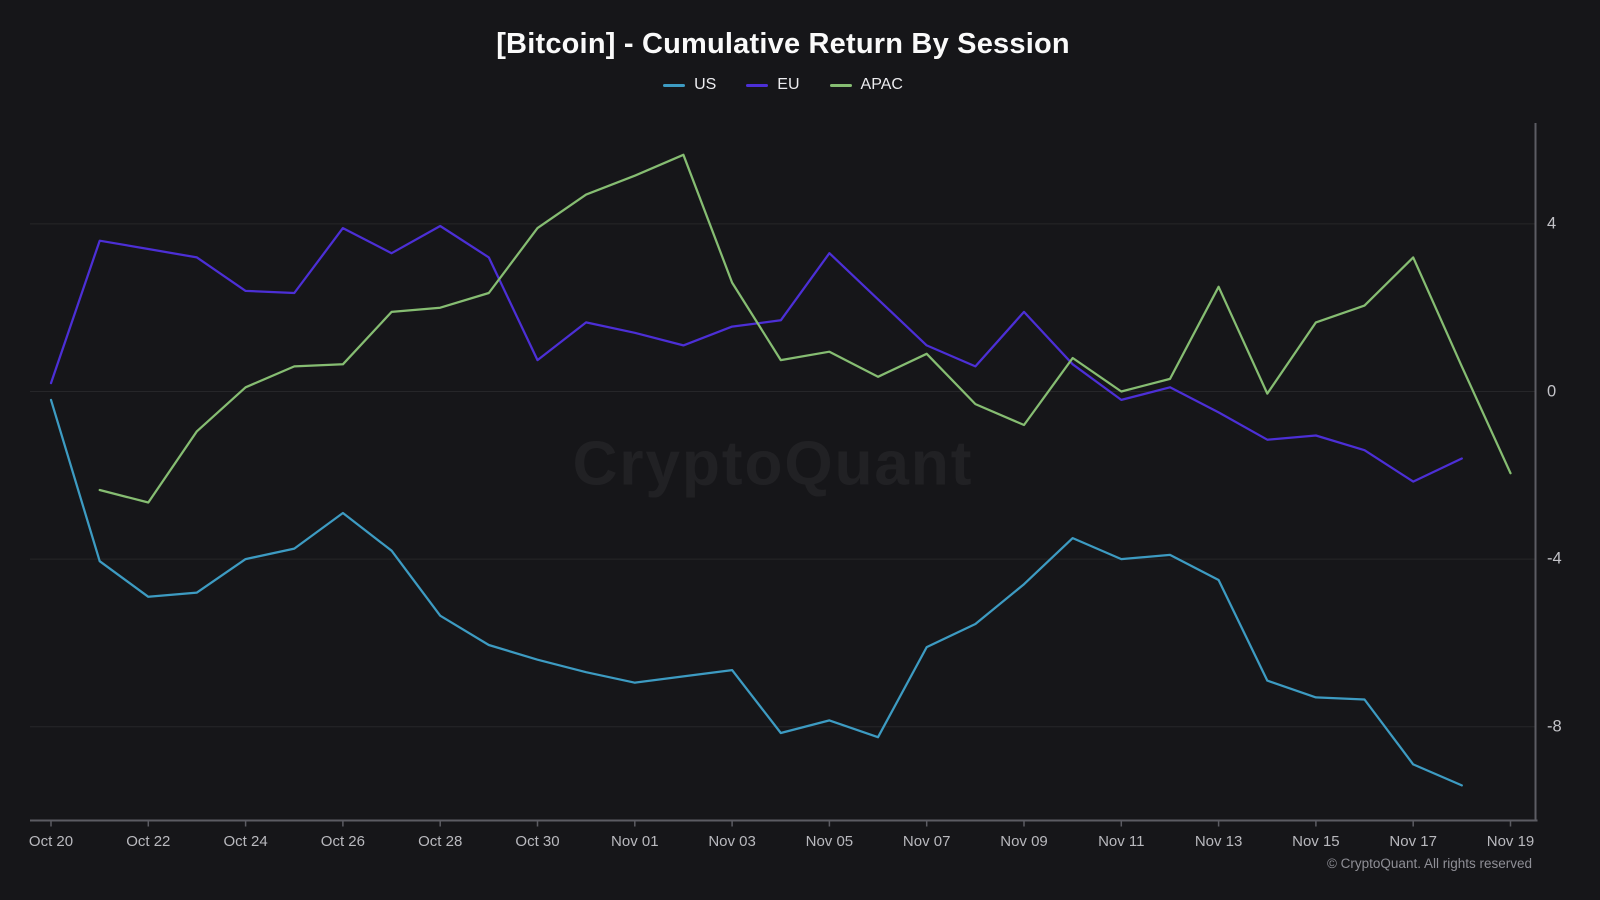 The image size is (1600, 900). Describe the element at coordinates (773, 464) in the screenshot. I see `watermark: CryptoQuant` at that location.